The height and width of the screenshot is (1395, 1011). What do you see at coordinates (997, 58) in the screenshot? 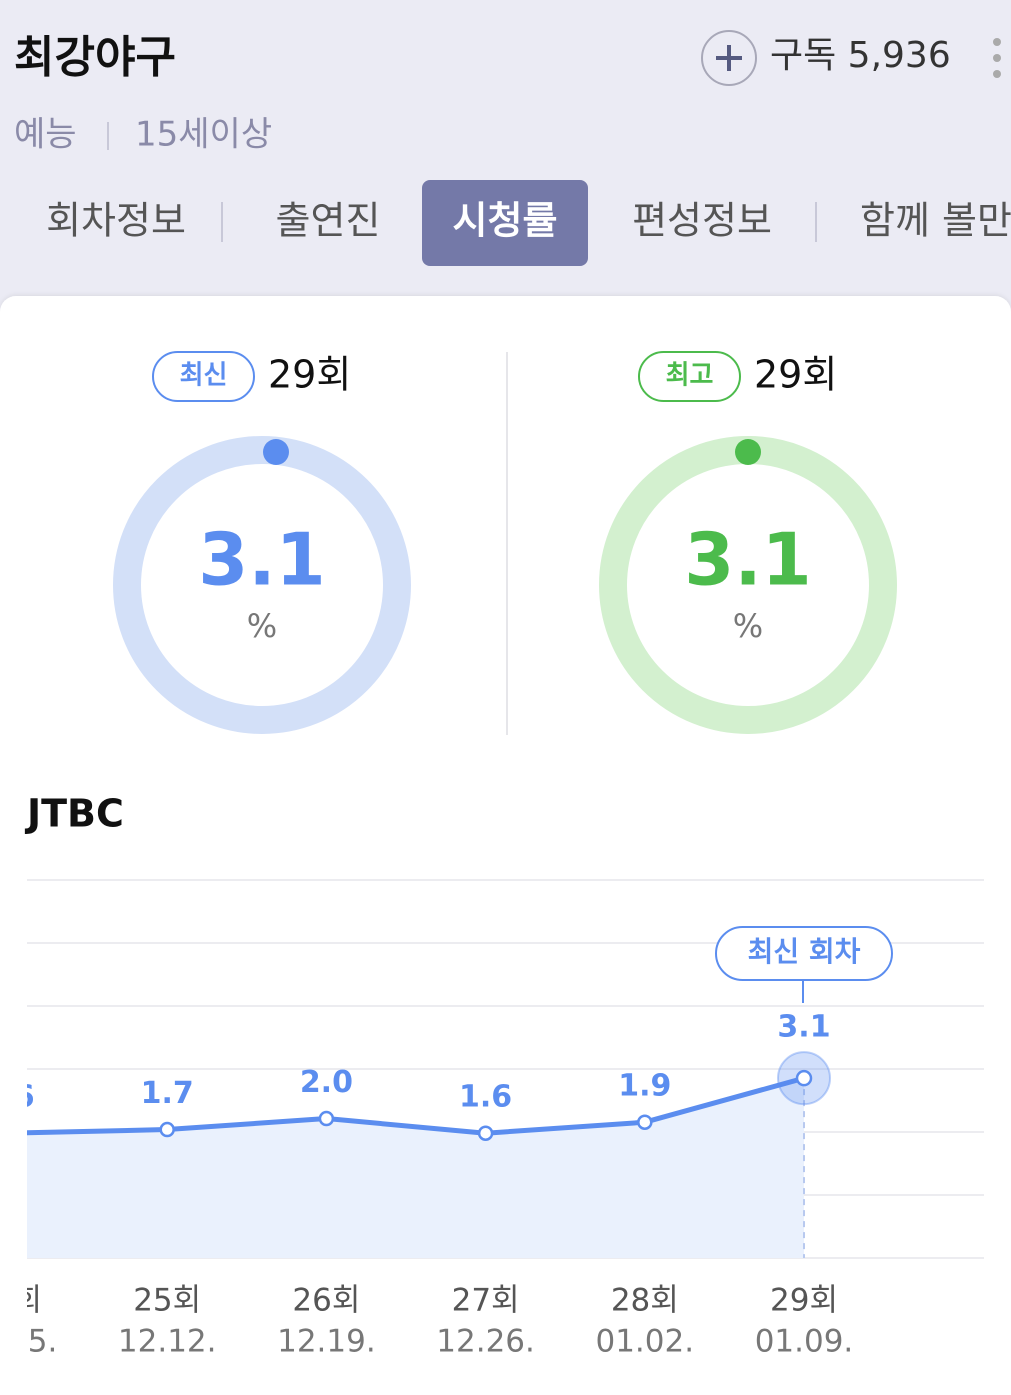
I see `more-menu` at bounding box center [997, 58].